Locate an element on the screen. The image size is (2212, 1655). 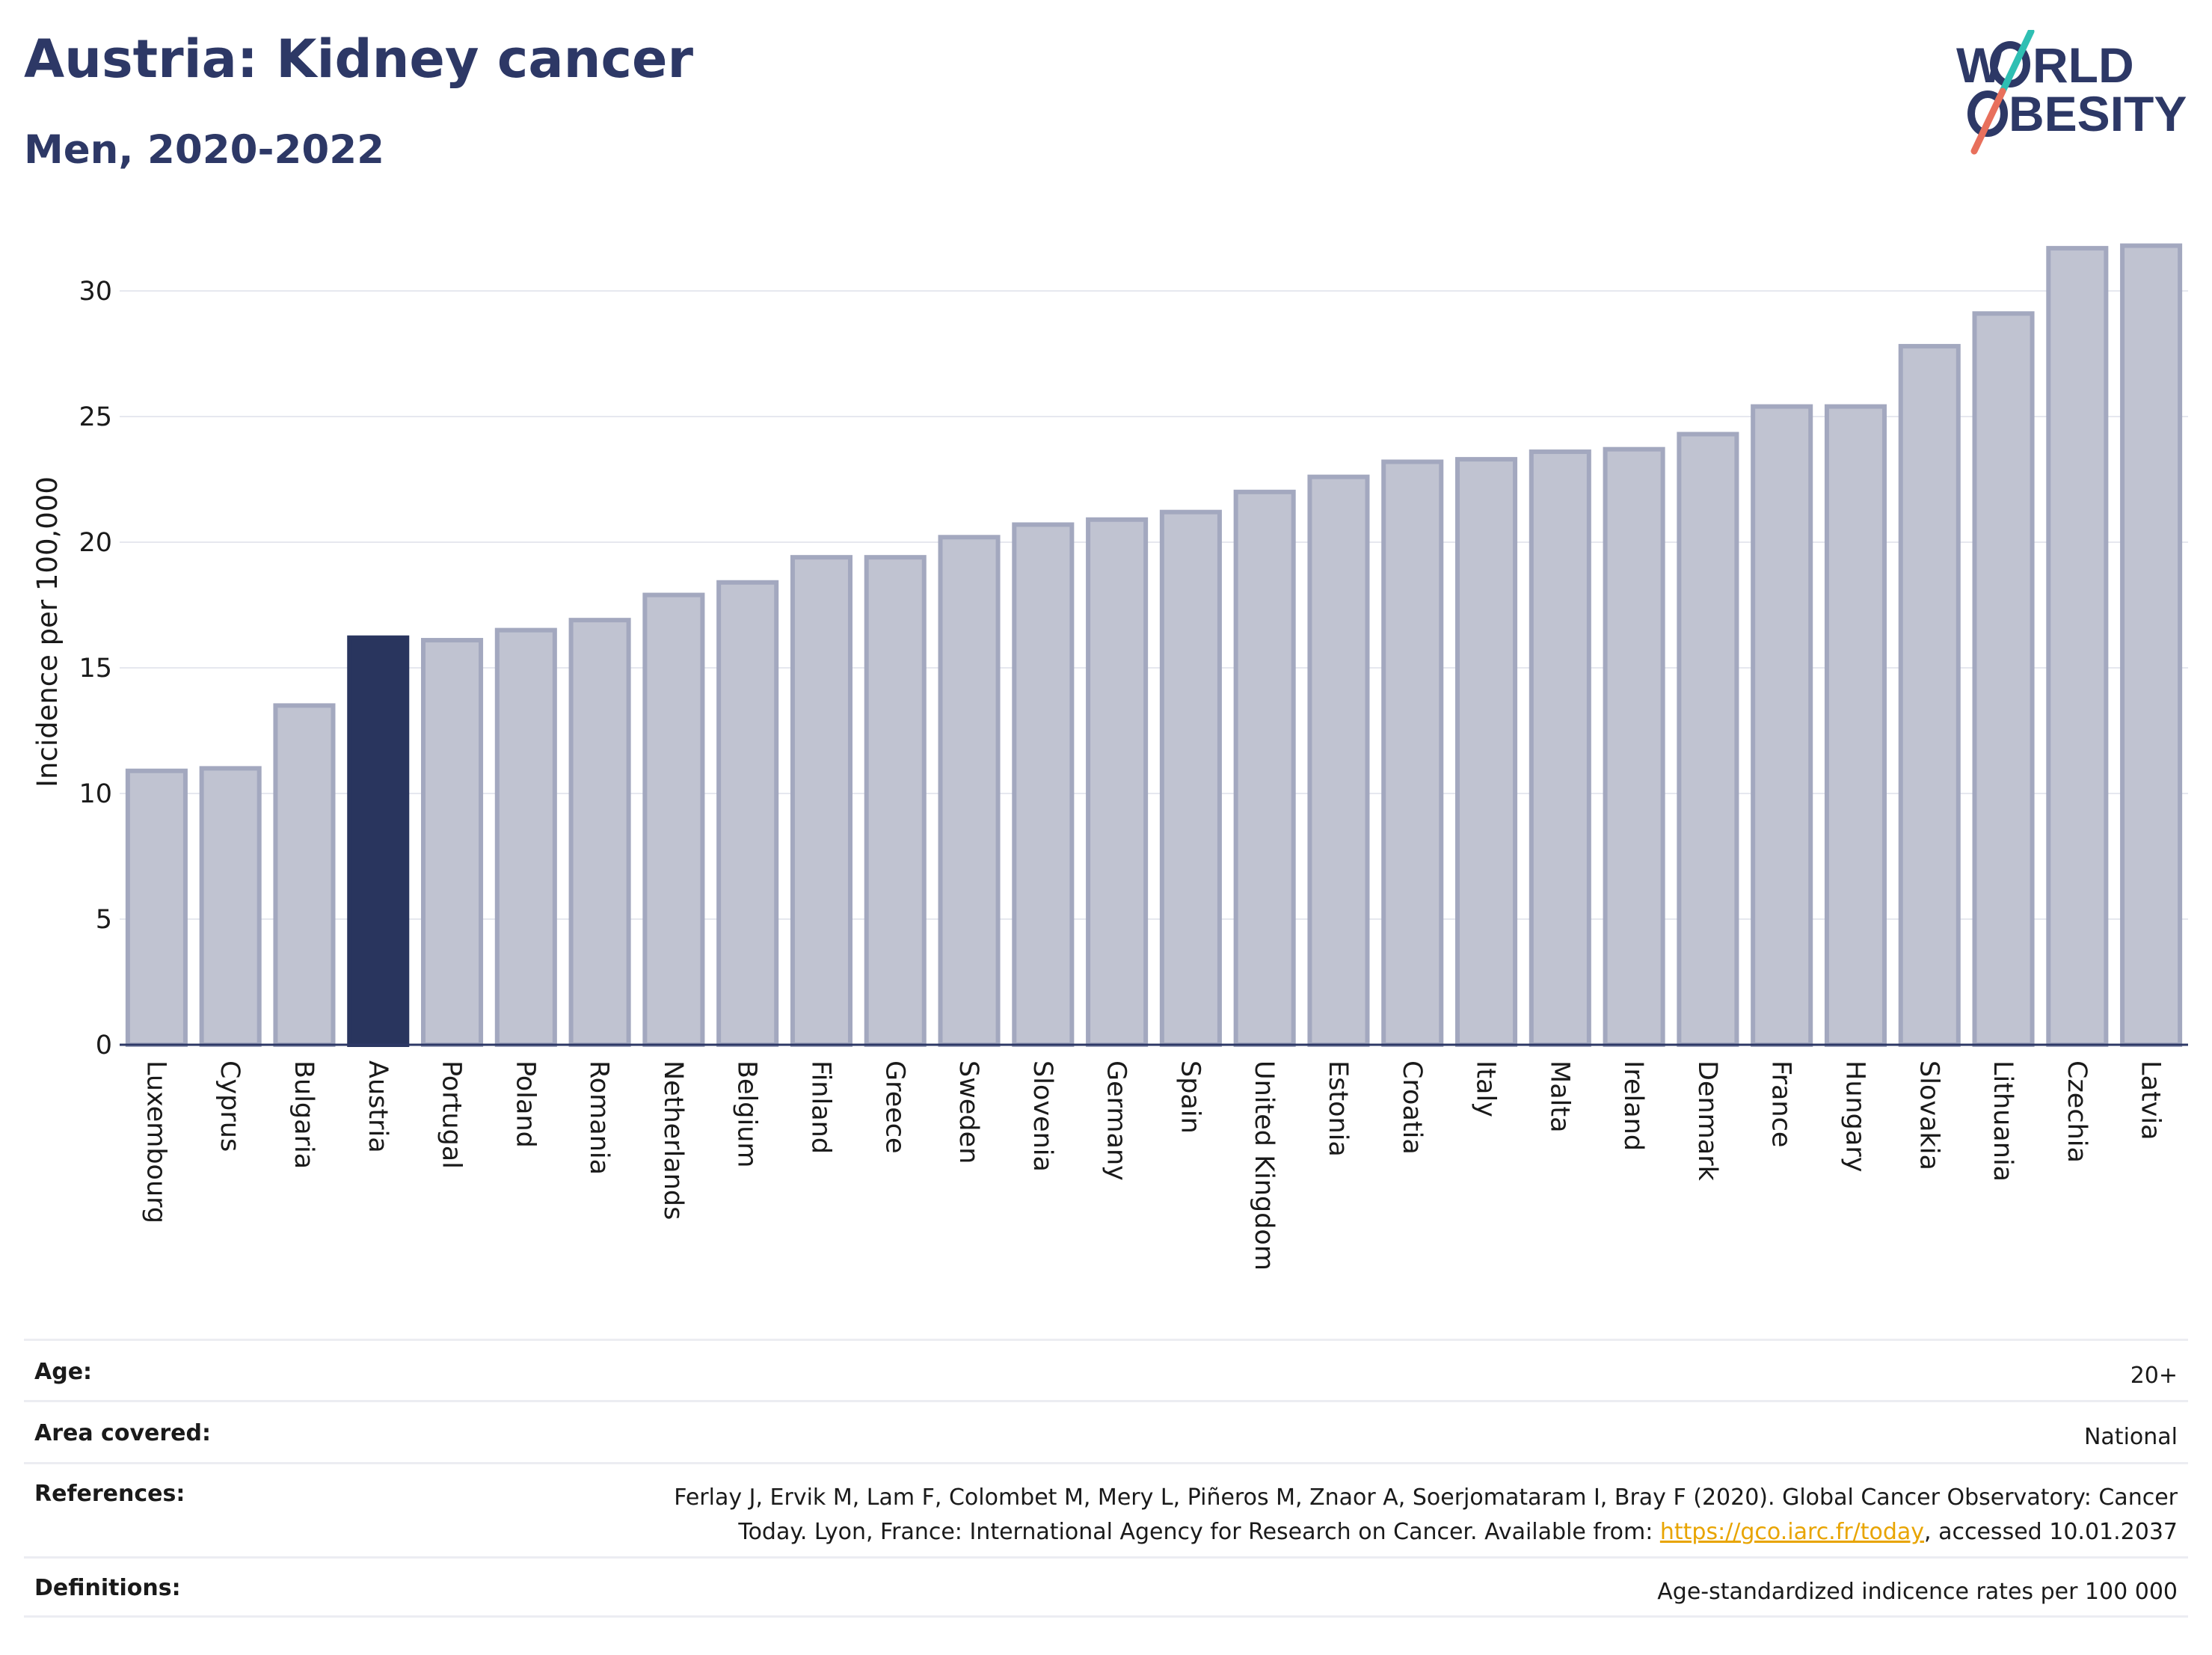
area-value: National is located at coordinates (2130, 1437).